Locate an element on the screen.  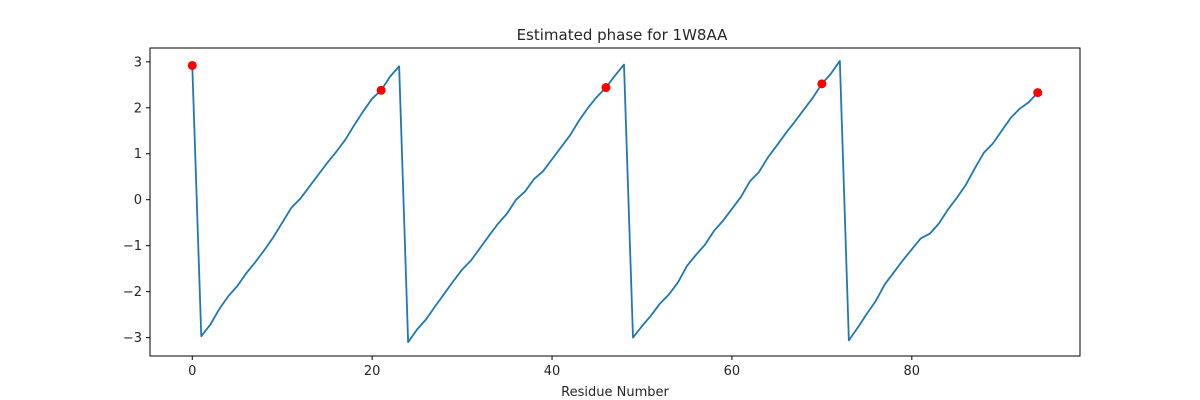
chart-title: Estimated phase for 1W8AA is located at coordinates (623, 35).